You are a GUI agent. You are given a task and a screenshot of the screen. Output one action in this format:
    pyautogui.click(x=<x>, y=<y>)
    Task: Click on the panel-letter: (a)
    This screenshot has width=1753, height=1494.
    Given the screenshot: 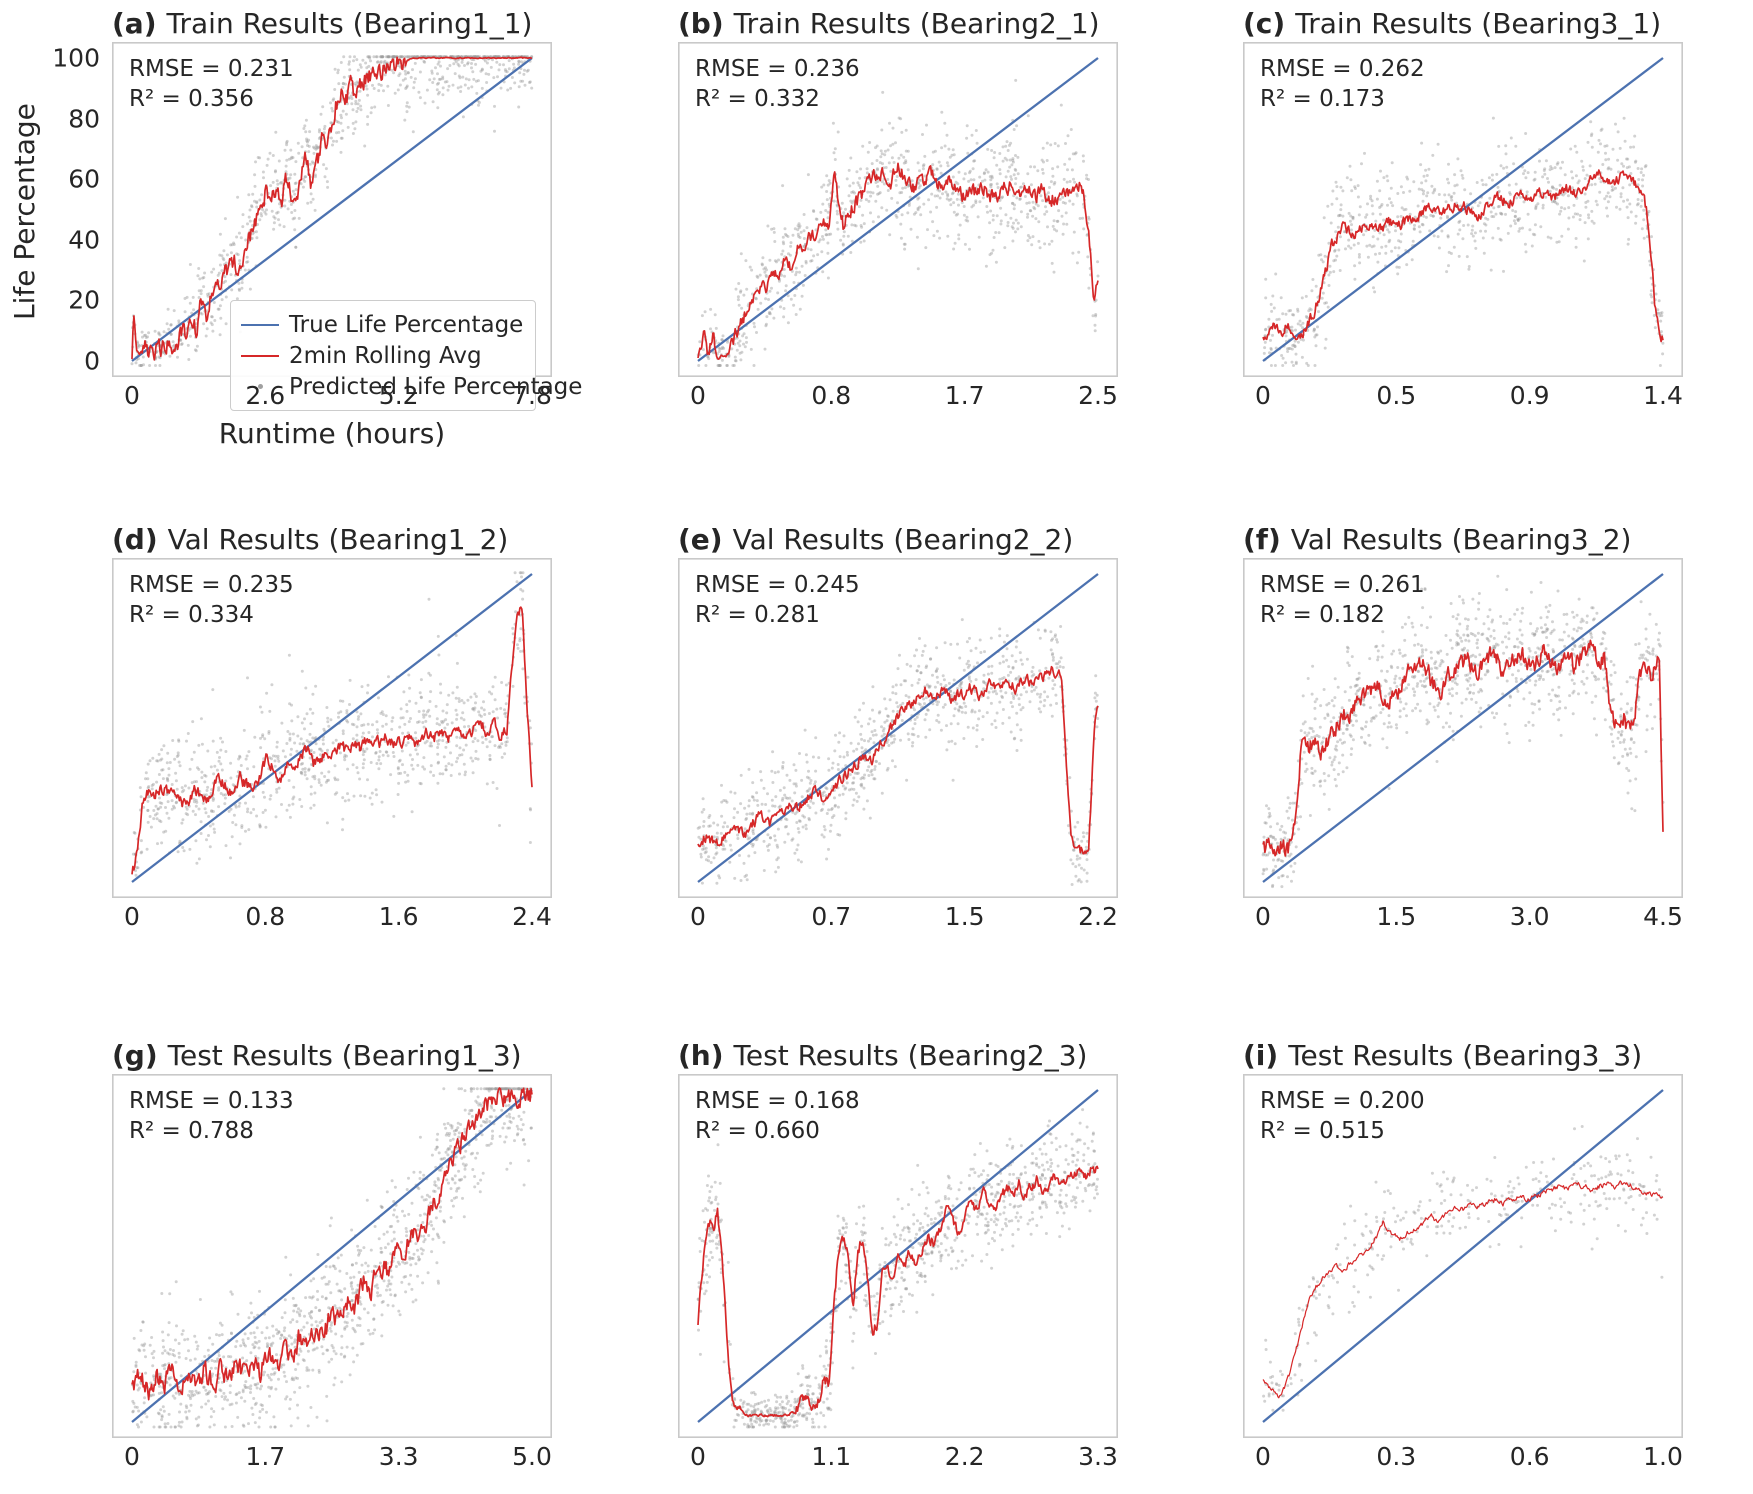 What is the action you would take?
    pyautogui.click(x=134, y=23)
    